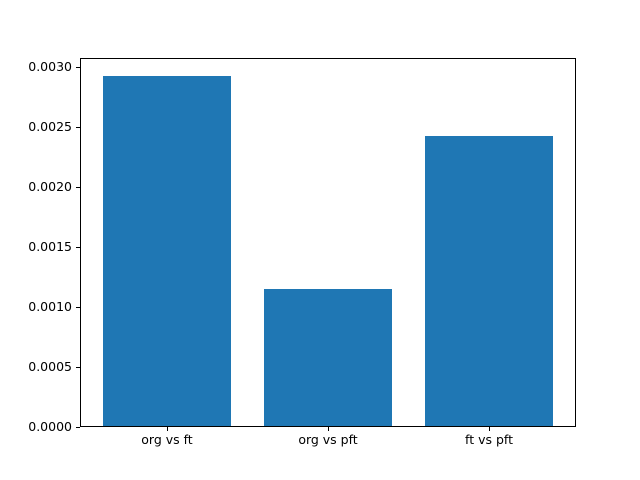 Image resolution: width=640 pixels, height=480 pixels. What do you see at coordinates (50, 426) in the screenshot?
I see `y-tick-label: 0.0000` at bounding box center [50, 426].